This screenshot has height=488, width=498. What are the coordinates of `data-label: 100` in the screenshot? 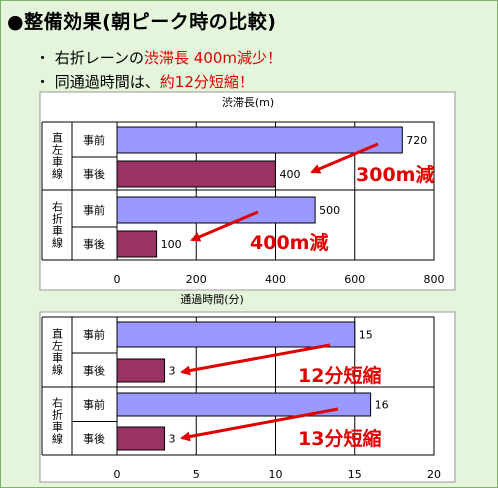 It's located at (171, 244).